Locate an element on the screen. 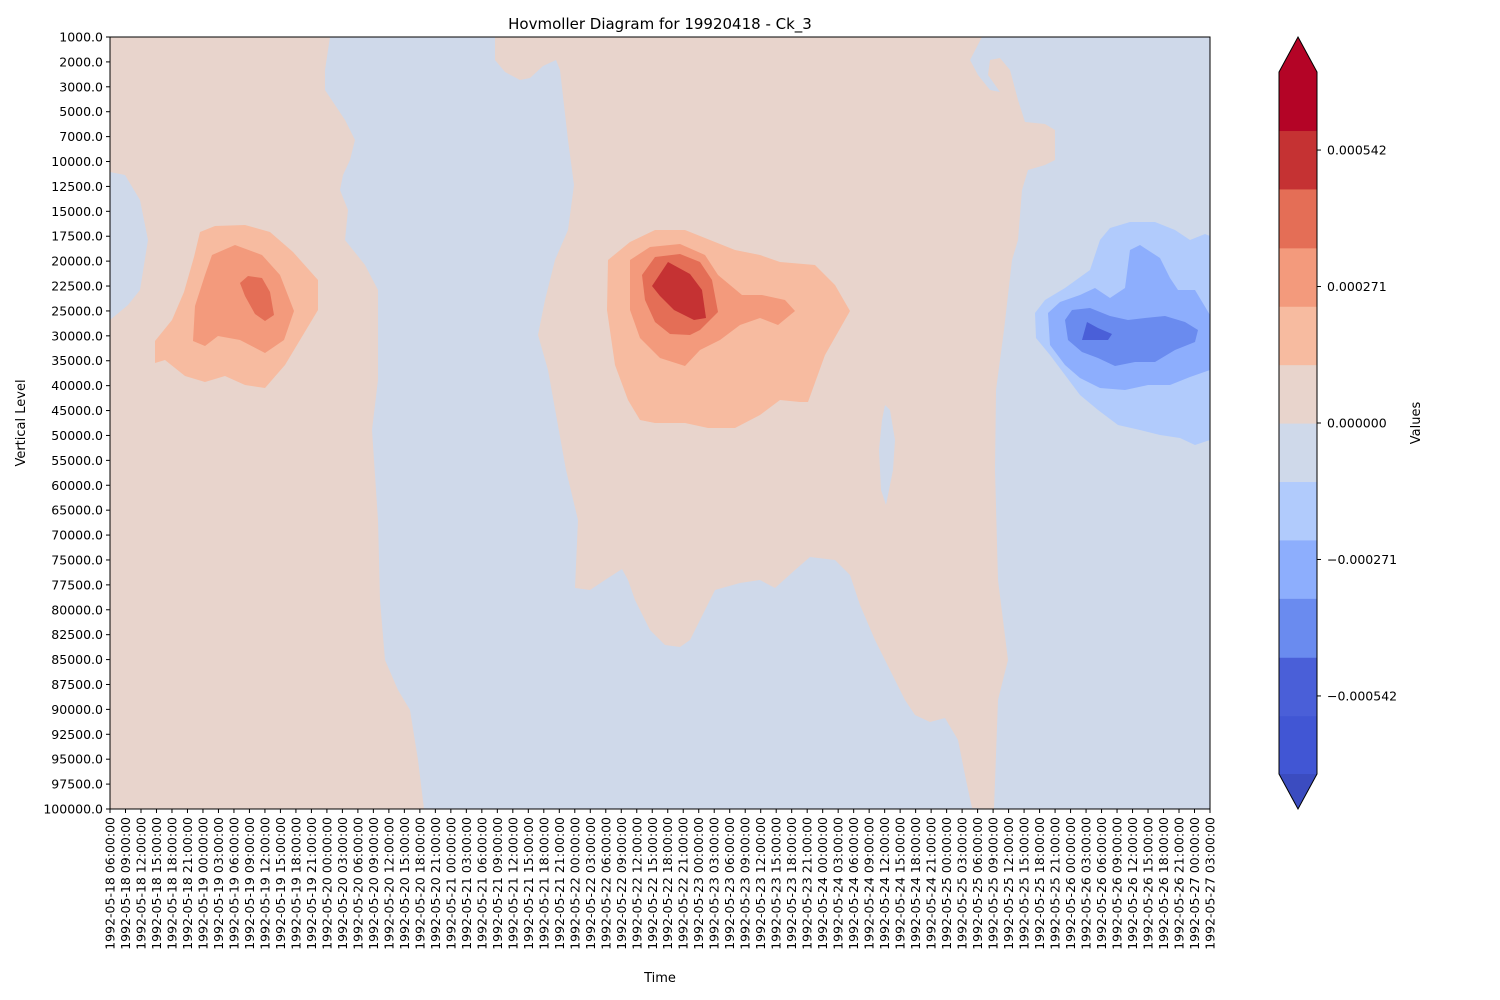 The image size is (1500, 1000). colorbar-outline is located at coordinates (1298, 423).